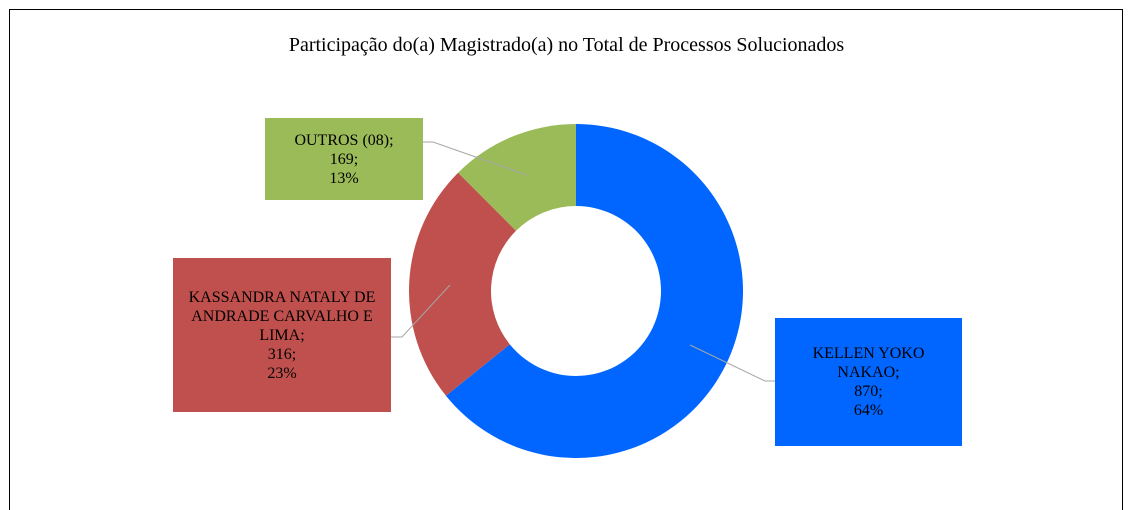 The image size is (1133, 510). I want to click on label-value: 316;, so click(282, 354).